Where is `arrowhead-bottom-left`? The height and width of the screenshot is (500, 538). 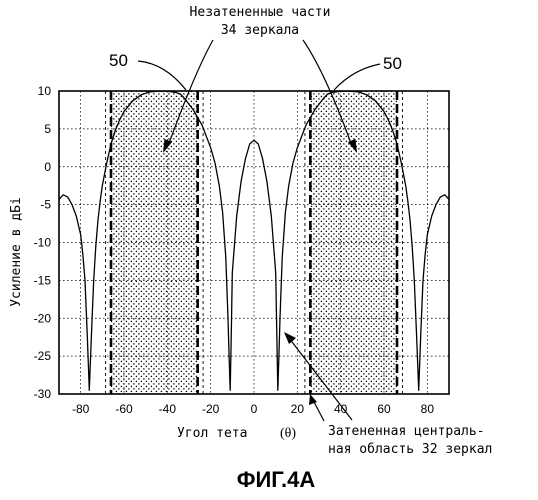
arrowhead-bottom-left is located at coordinates (290, 338).